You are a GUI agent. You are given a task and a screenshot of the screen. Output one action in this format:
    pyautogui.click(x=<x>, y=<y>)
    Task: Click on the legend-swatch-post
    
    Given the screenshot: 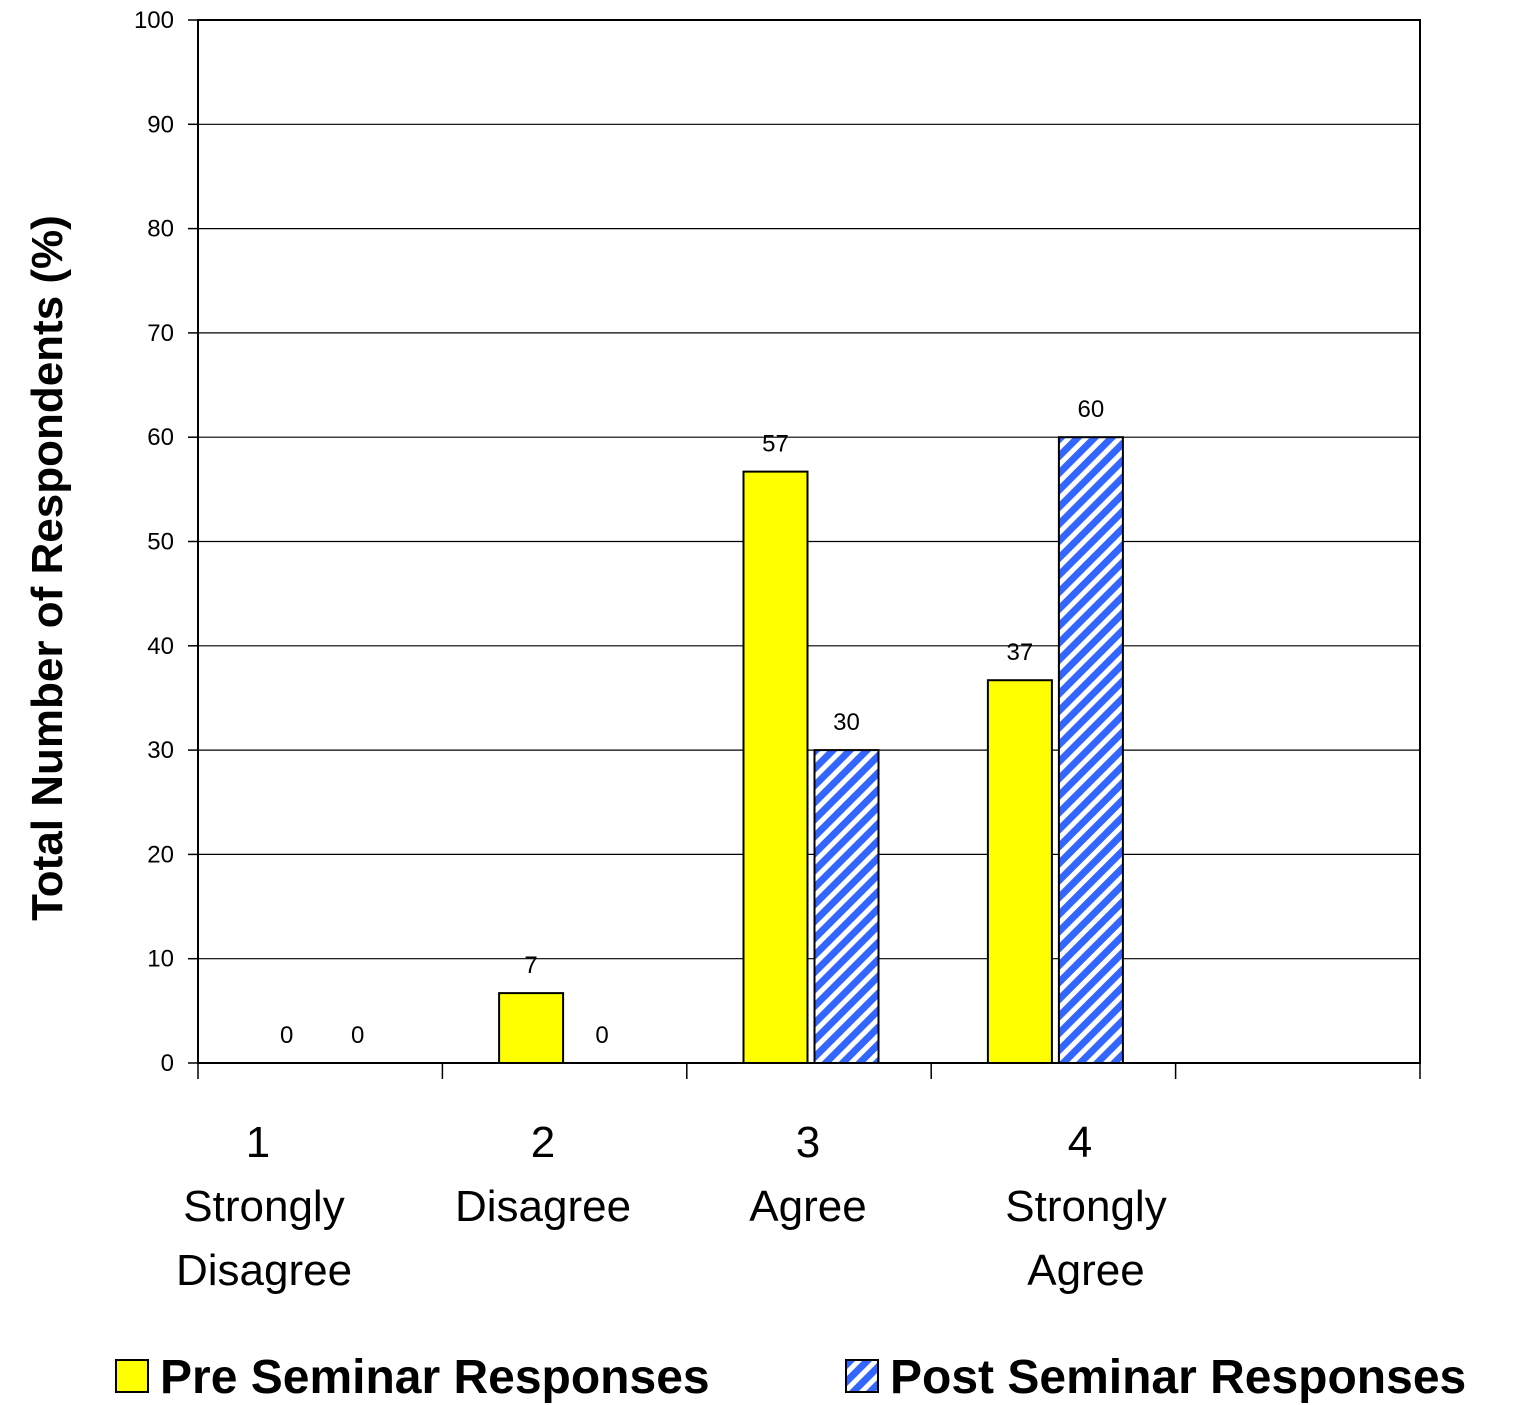 What is the action you would take?
    pyautogui.click(x=862, y=1376)
    